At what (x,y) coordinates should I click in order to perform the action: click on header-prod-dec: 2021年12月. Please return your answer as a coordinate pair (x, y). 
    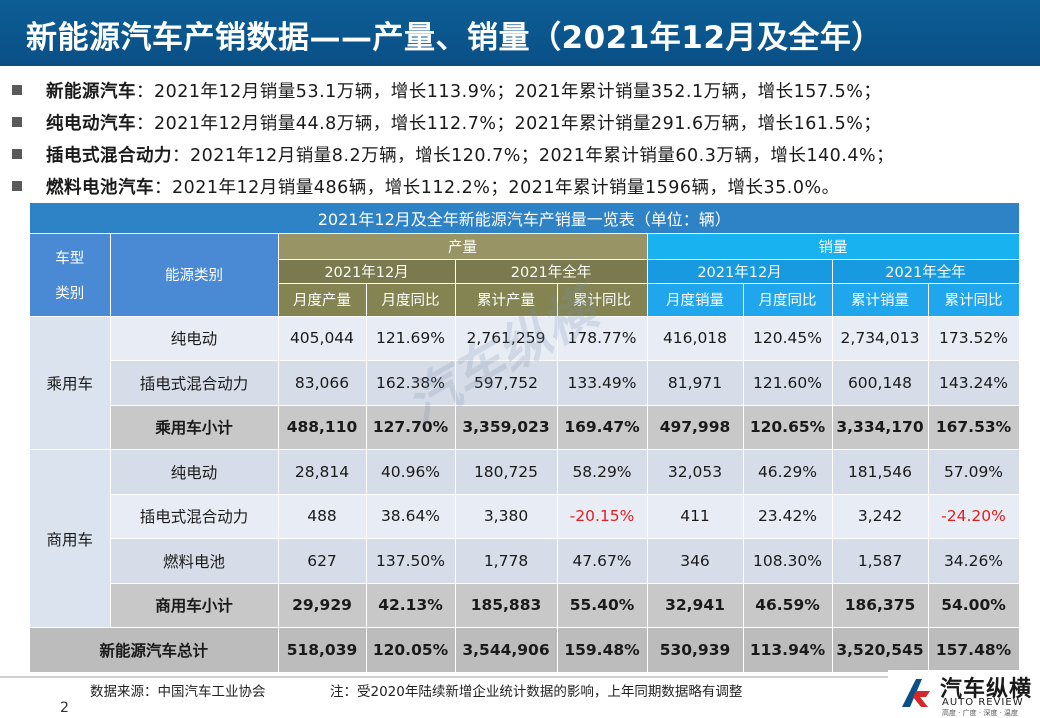
    Looking at the image, I should click on (367, 271).